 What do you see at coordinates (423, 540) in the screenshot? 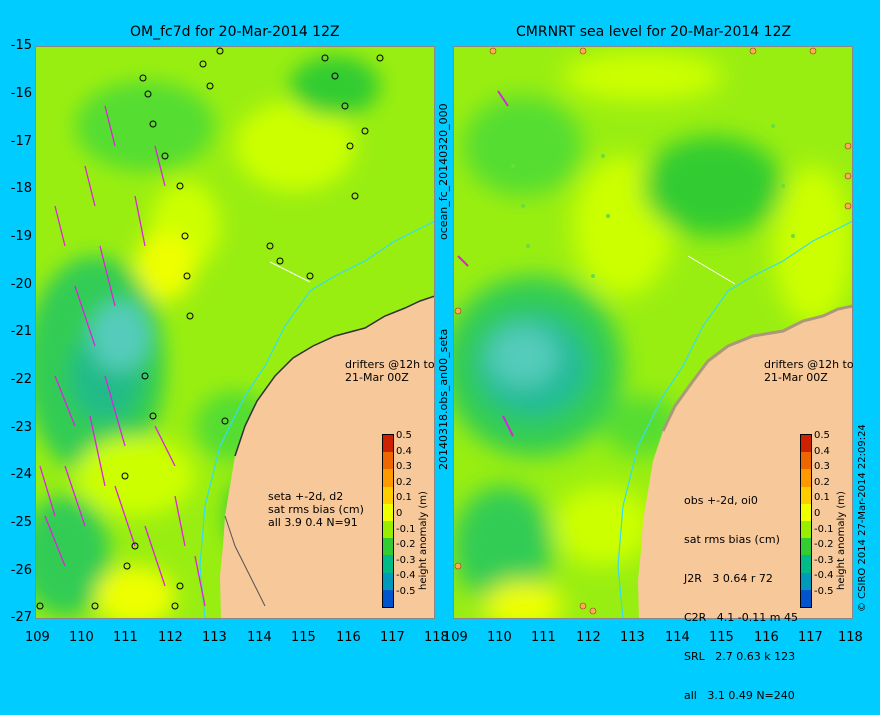
I see `left-colorbar-label: height anomaly (m)` at bounding box center [423, 540].